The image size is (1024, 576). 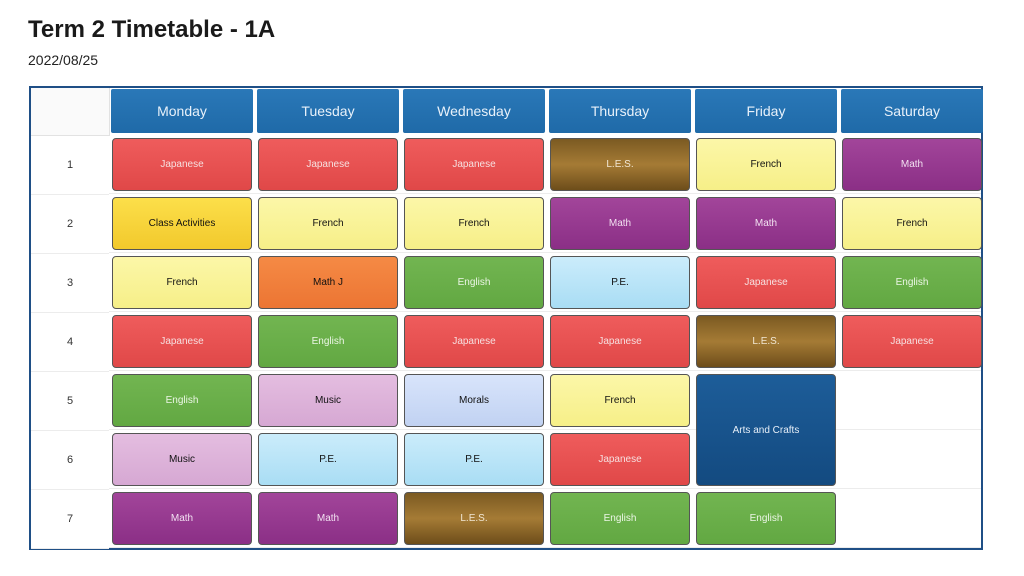 What do you see at coordinates (182, 341) in the screenshot?
I see `class-cell-monday-p4: Japanese` at bounding box center [182, 341].